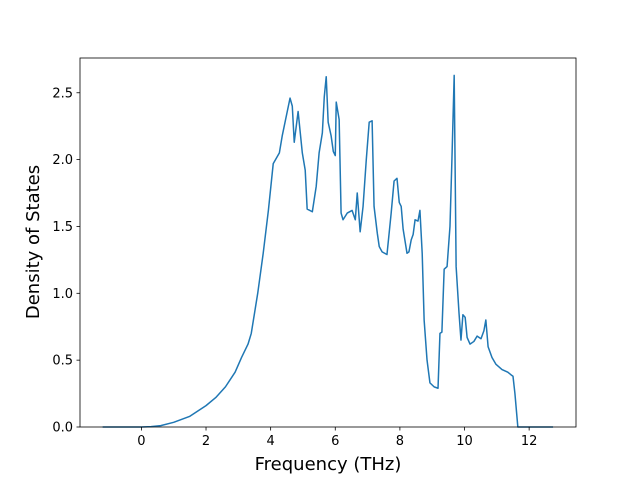 The height and width of the screenshot is (480, 640). Describe the element at coordinates (335, 441) in the screenshot. I see `x-tick-label: 6` at that location.